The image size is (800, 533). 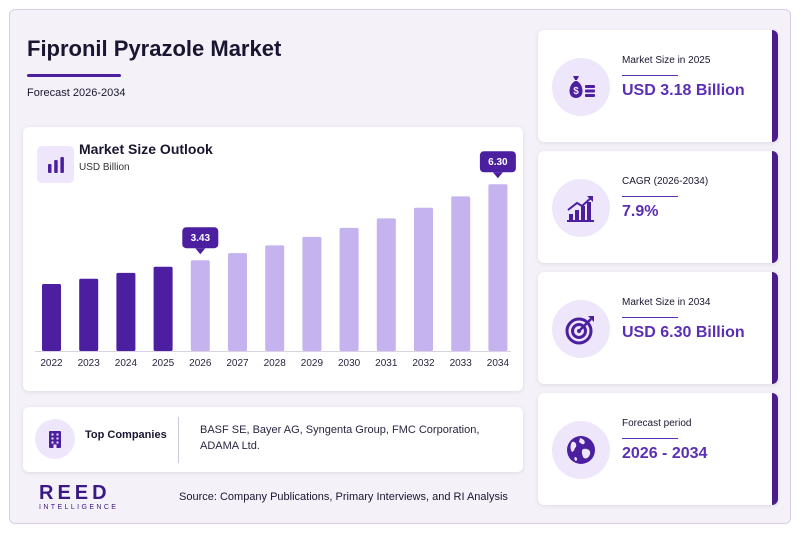 What do you see at coordinates (683, 90) in the screenshot?
I see `stat-value: USD 3.18 Billion` at bounding box center [683, 90].